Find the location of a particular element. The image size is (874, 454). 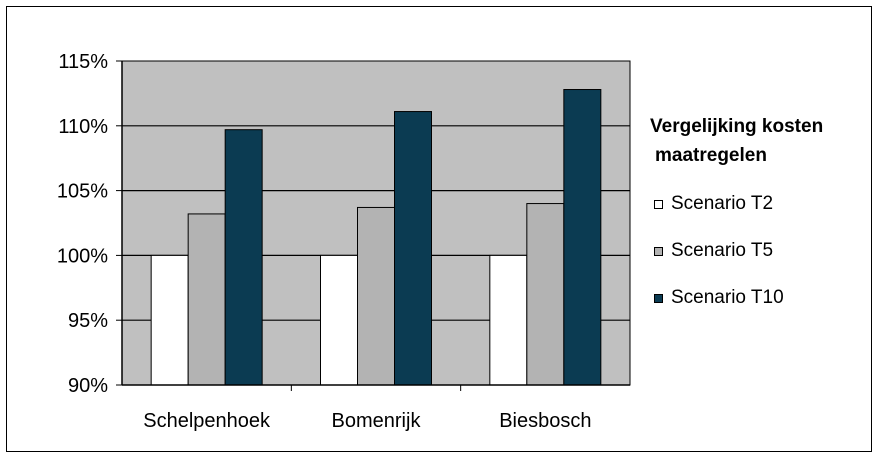

legend-swatch-t5 is located at coordinates (658, 251).